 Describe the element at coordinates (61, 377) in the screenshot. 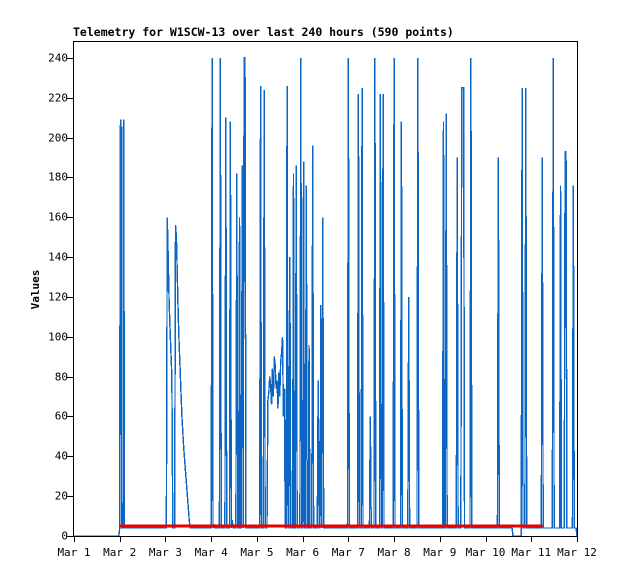

I see `y-axis-tick-label: 80` at that location.